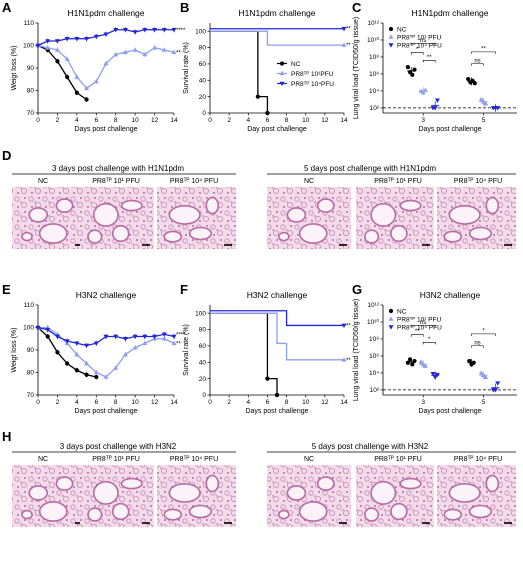 The width and height of the screenshot is (523, 563). What do you see at coordinates (194, 459) in the screenshot?
I see `hist-h-label-3: PR8ᵀᴾ 10⁴ PFU` at bounding box center [194, 459].